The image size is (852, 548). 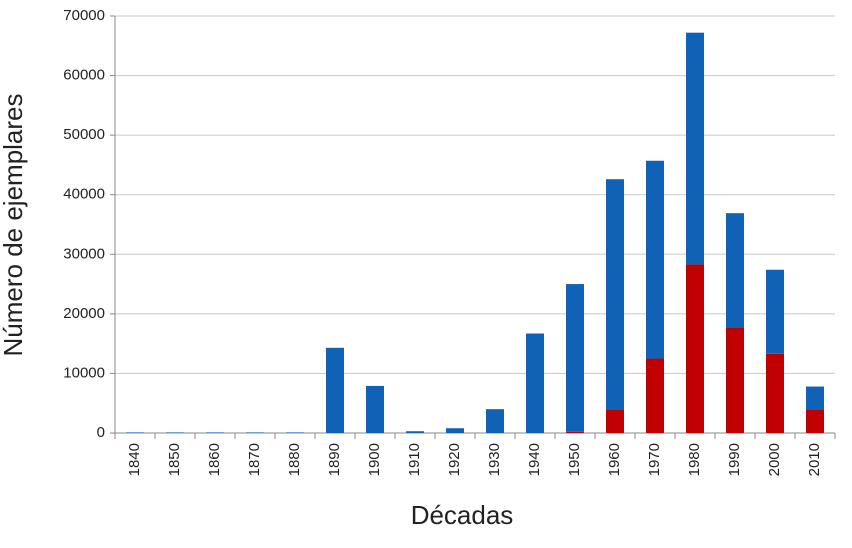 What do you see at coordinates (614, 459) in the screenshot?
I see `x-tick-label: 1960` at bounding box center [614, 459].